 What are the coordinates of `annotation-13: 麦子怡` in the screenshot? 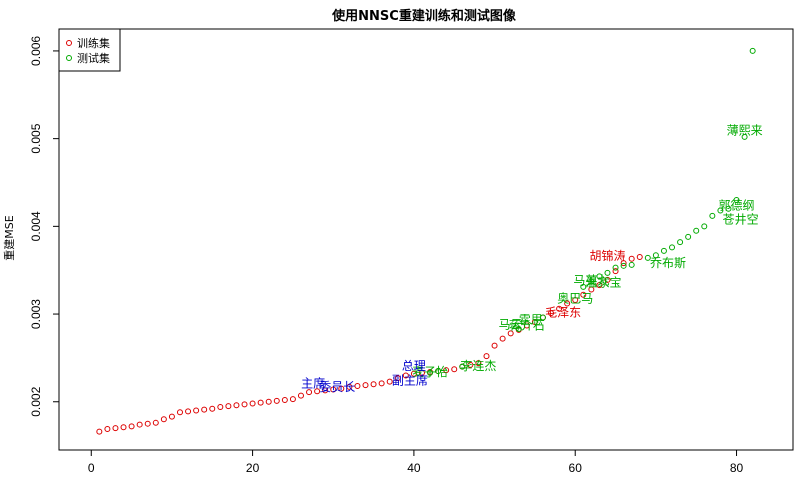 It's located at (430, 372).